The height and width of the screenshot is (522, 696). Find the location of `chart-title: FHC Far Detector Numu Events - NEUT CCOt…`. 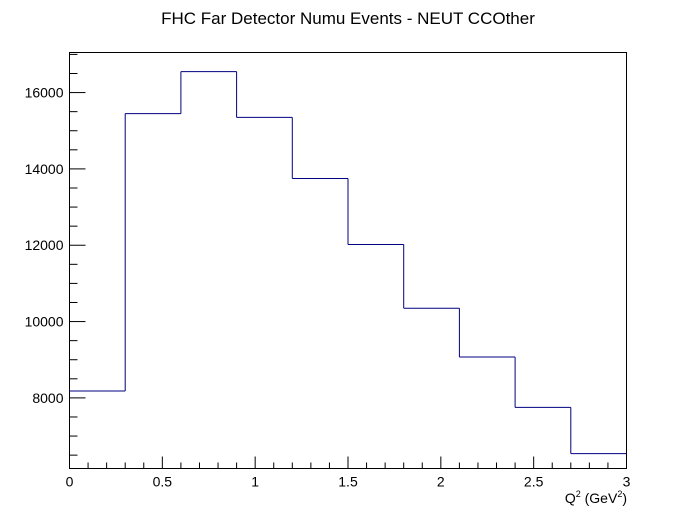

chart-title: FHC Far Detector Numu Events - NEUT CCOt… is located at coordinates (348, 18).